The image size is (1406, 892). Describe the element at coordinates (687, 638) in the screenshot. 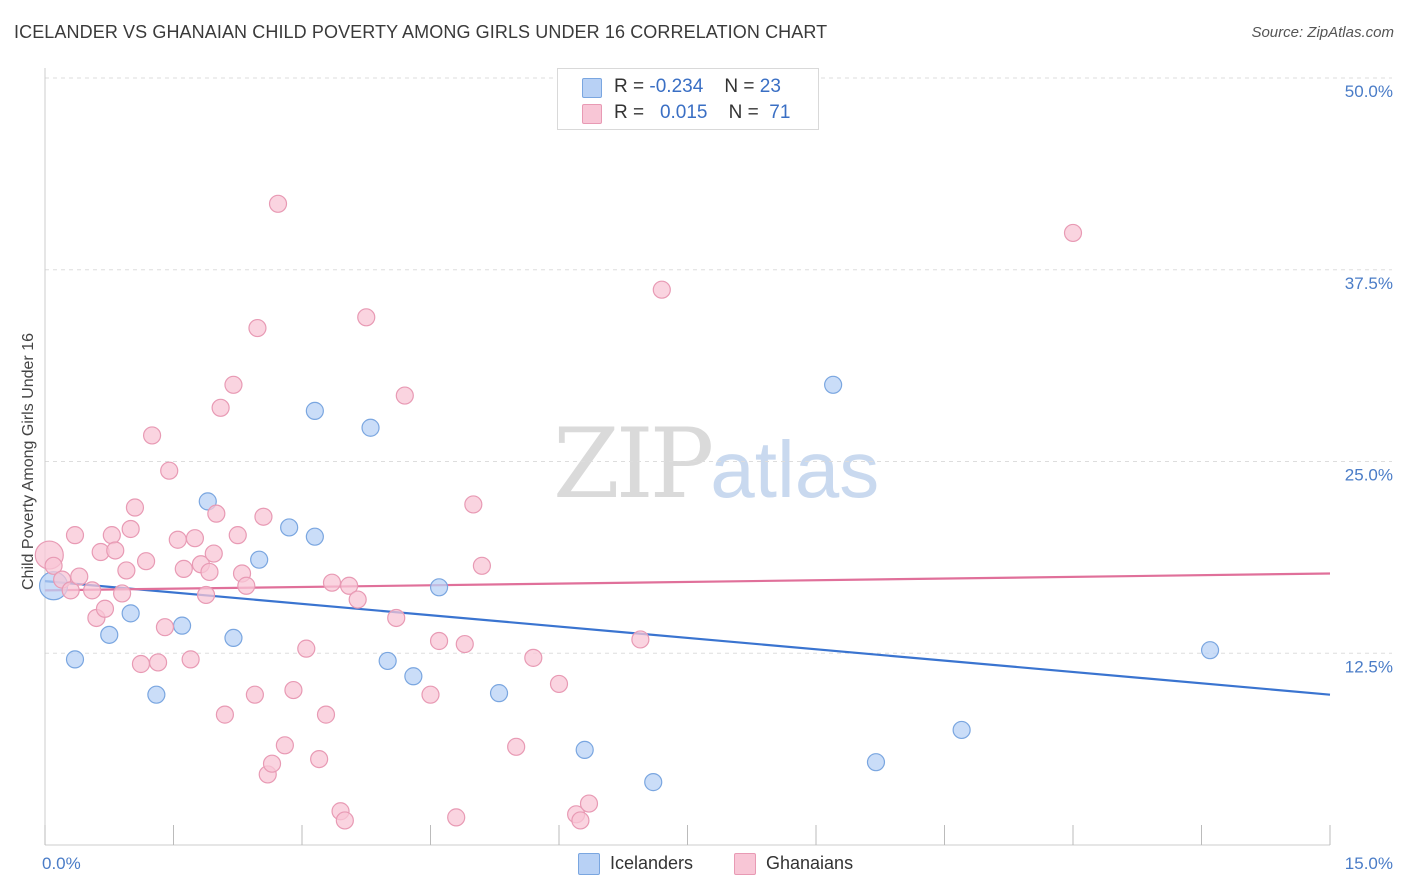

I see `trend-line-icelanders` at that location.